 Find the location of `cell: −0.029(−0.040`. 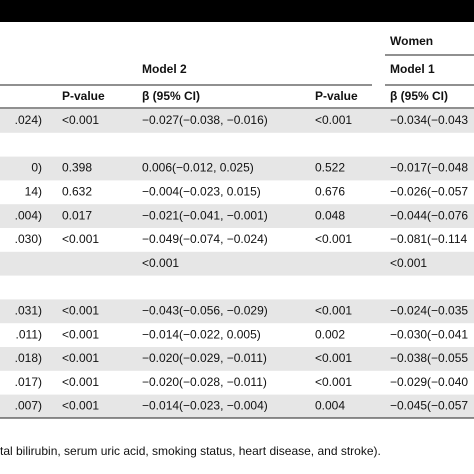

cell: −0.029(−0.040 is located at coordinates (429, 382).